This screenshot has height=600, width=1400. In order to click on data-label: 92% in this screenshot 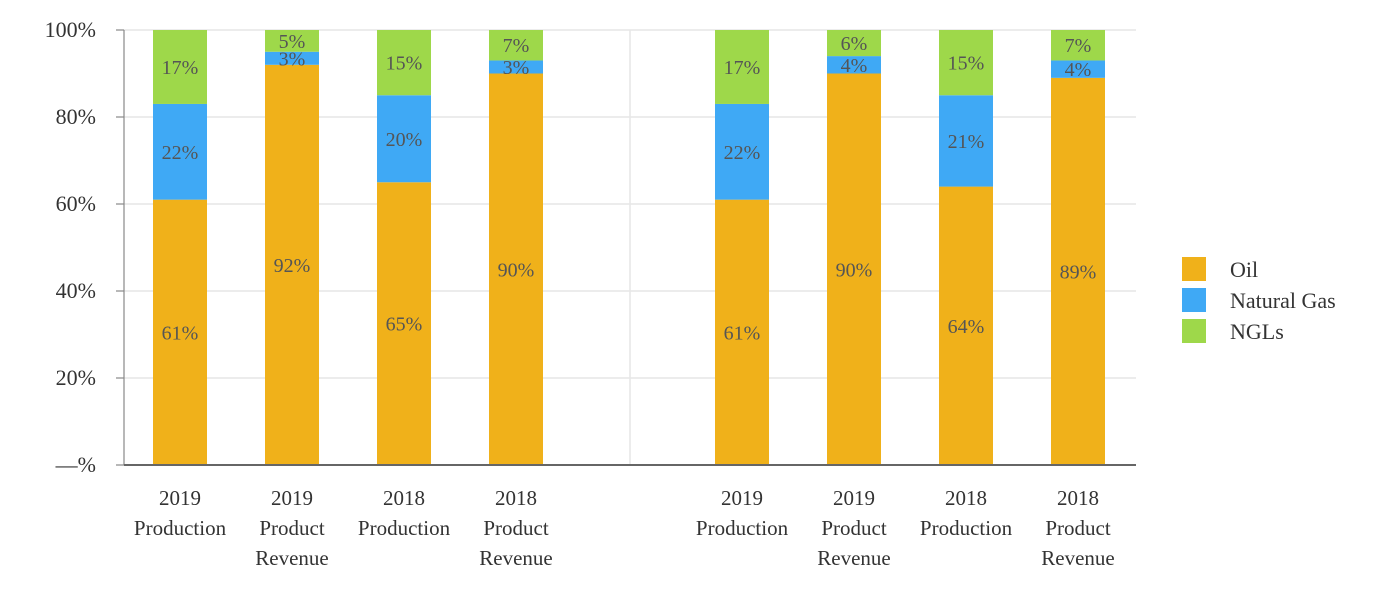, I will do `click(292, 266)`.